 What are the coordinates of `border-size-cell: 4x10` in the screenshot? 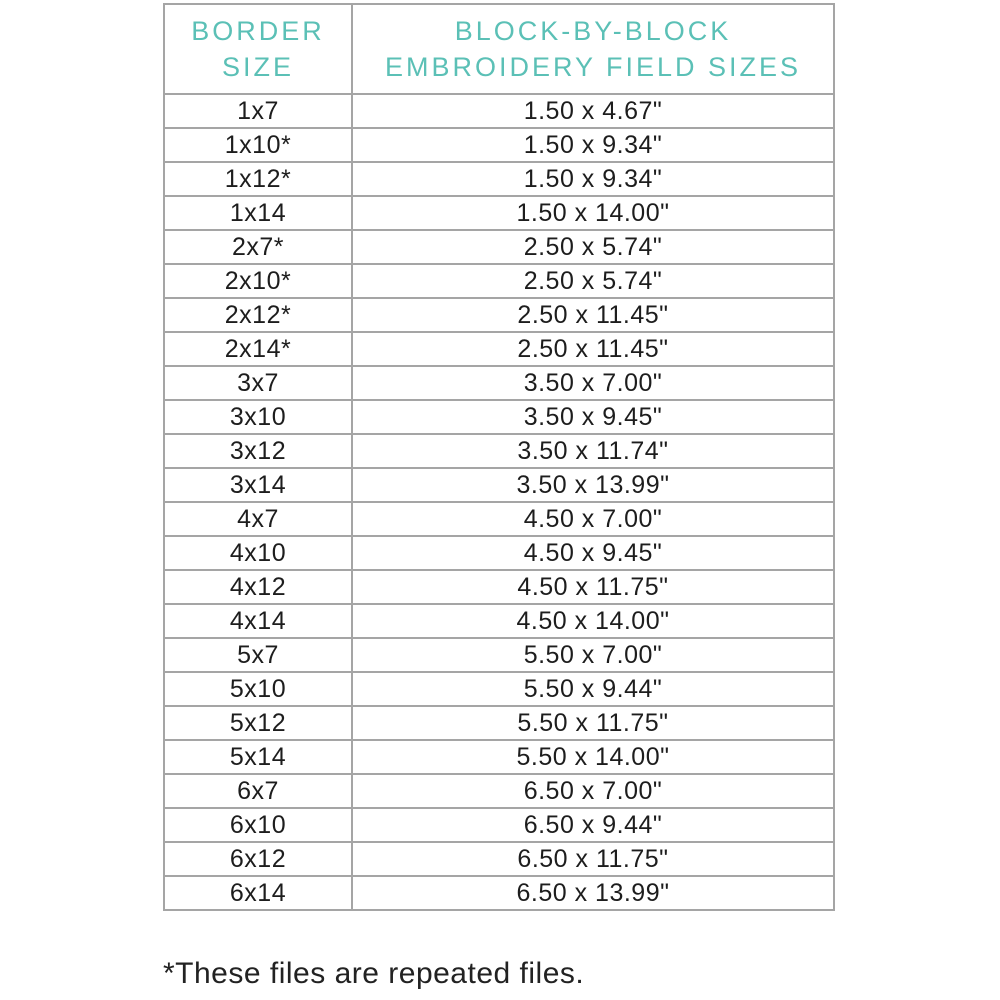 It's located at (258, 553).